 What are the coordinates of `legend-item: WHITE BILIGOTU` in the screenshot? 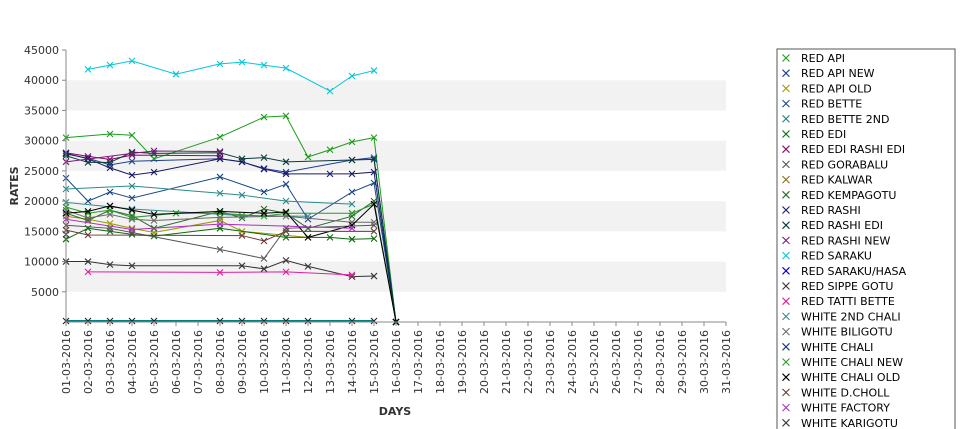 It's located at (837, 332).